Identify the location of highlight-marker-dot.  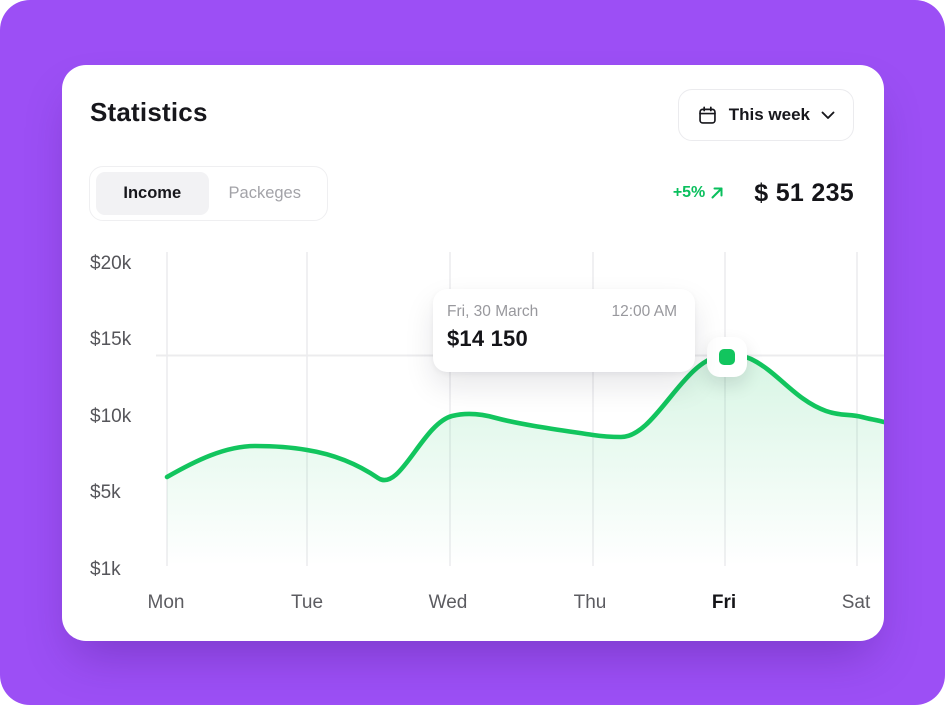
(727, 357).